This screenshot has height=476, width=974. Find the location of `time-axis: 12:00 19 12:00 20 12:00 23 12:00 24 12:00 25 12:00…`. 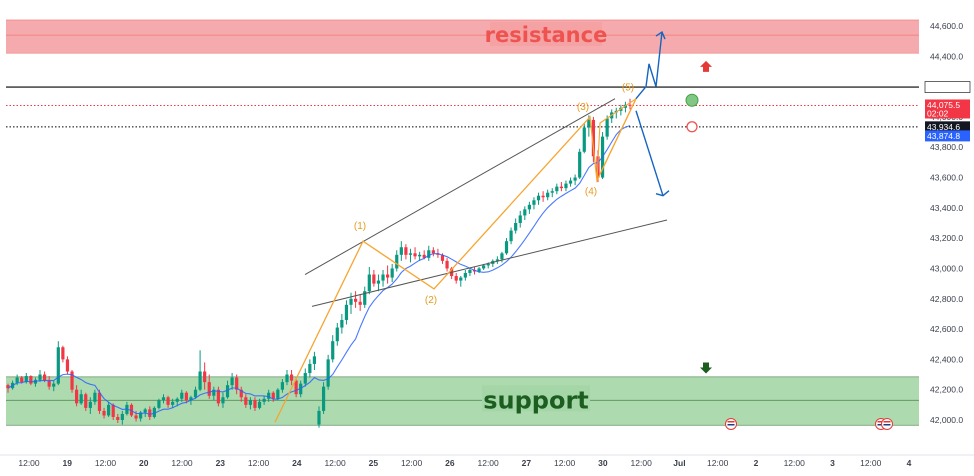

time-axis: 12:00 19 12:00 20 12:00 23 12:00 24 12:00 25 12:00… is located at coordinates (487, 461).